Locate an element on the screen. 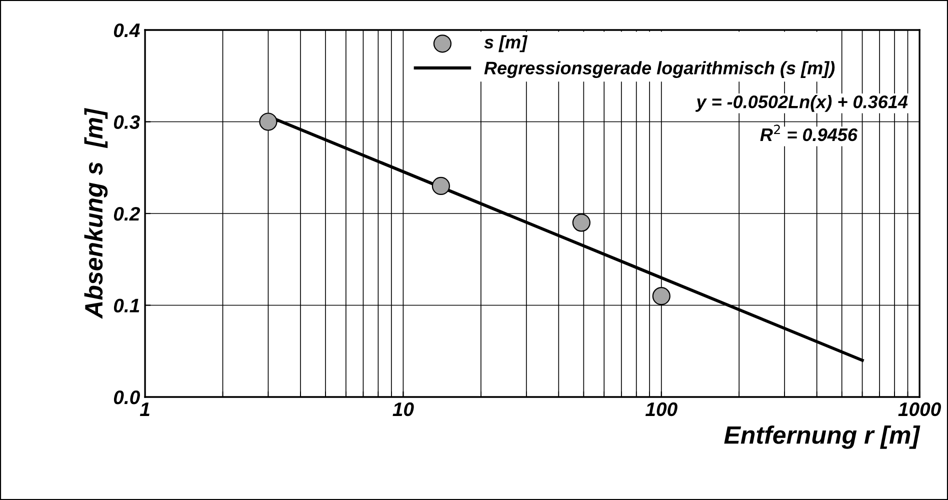  y-tick-label: 0.1 is located at coordinates (127, 305).